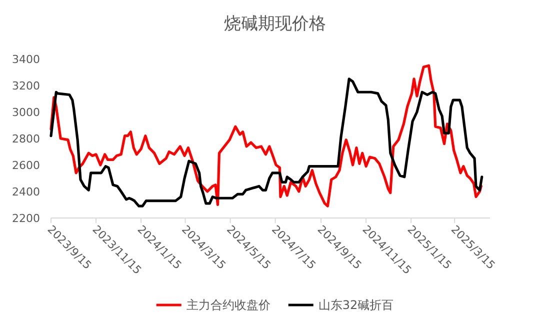 This screenshot has width=550, height=331. What do you see at coordinates (275, 24) in the screenshot?
I see `title: 烧碱期现价格` at bounding box center [275, 24].